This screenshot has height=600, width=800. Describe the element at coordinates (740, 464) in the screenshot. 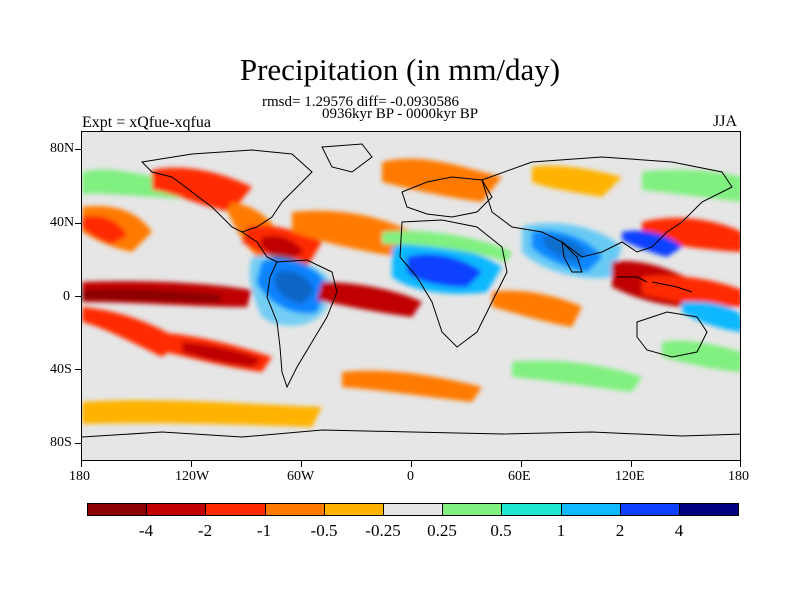

I see `x-tick-mark-180e` at that location.